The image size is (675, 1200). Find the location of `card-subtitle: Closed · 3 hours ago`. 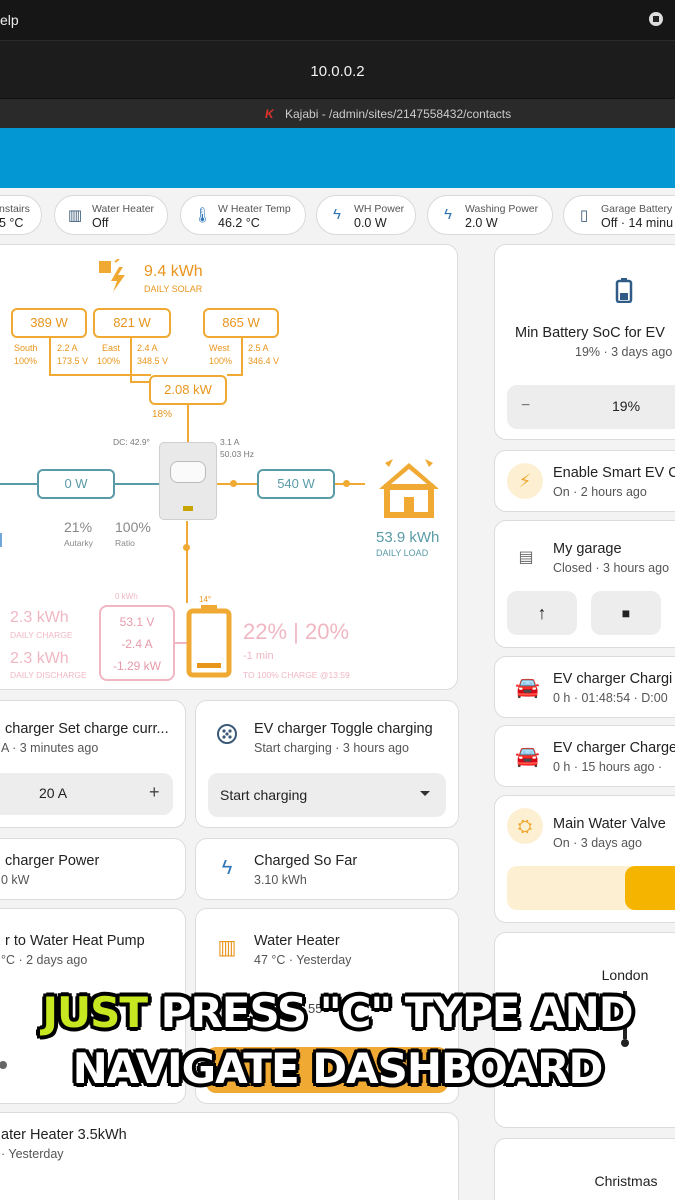

card-subtitle: Closed · 3 hours ago is located at coordinates (611, 568).